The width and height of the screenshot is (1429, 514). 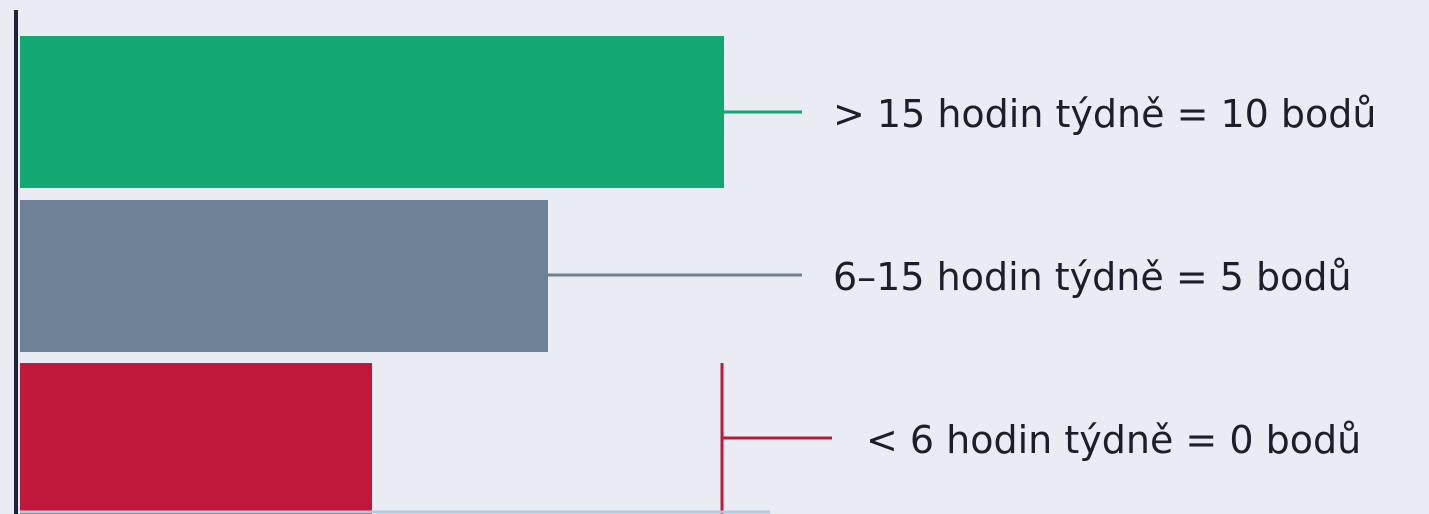 What do you see at coordinates (1113, 440) in the screenshot?
I see `bar-label-2: < 6 hodin týdně = 0 bodů` at bounding box center [1113, 440].